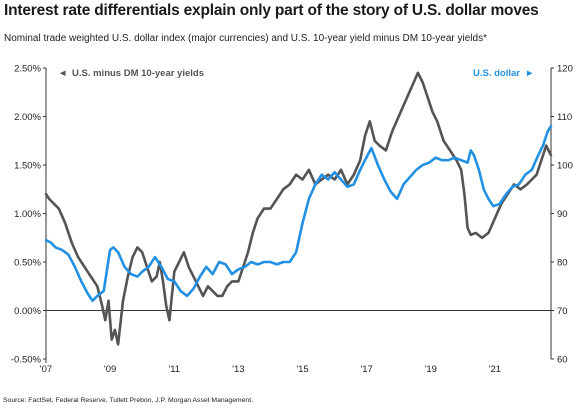  Describe the element at coordinates (46, 369) in the screenshot. I see `x-tick-label: '07` at that location.